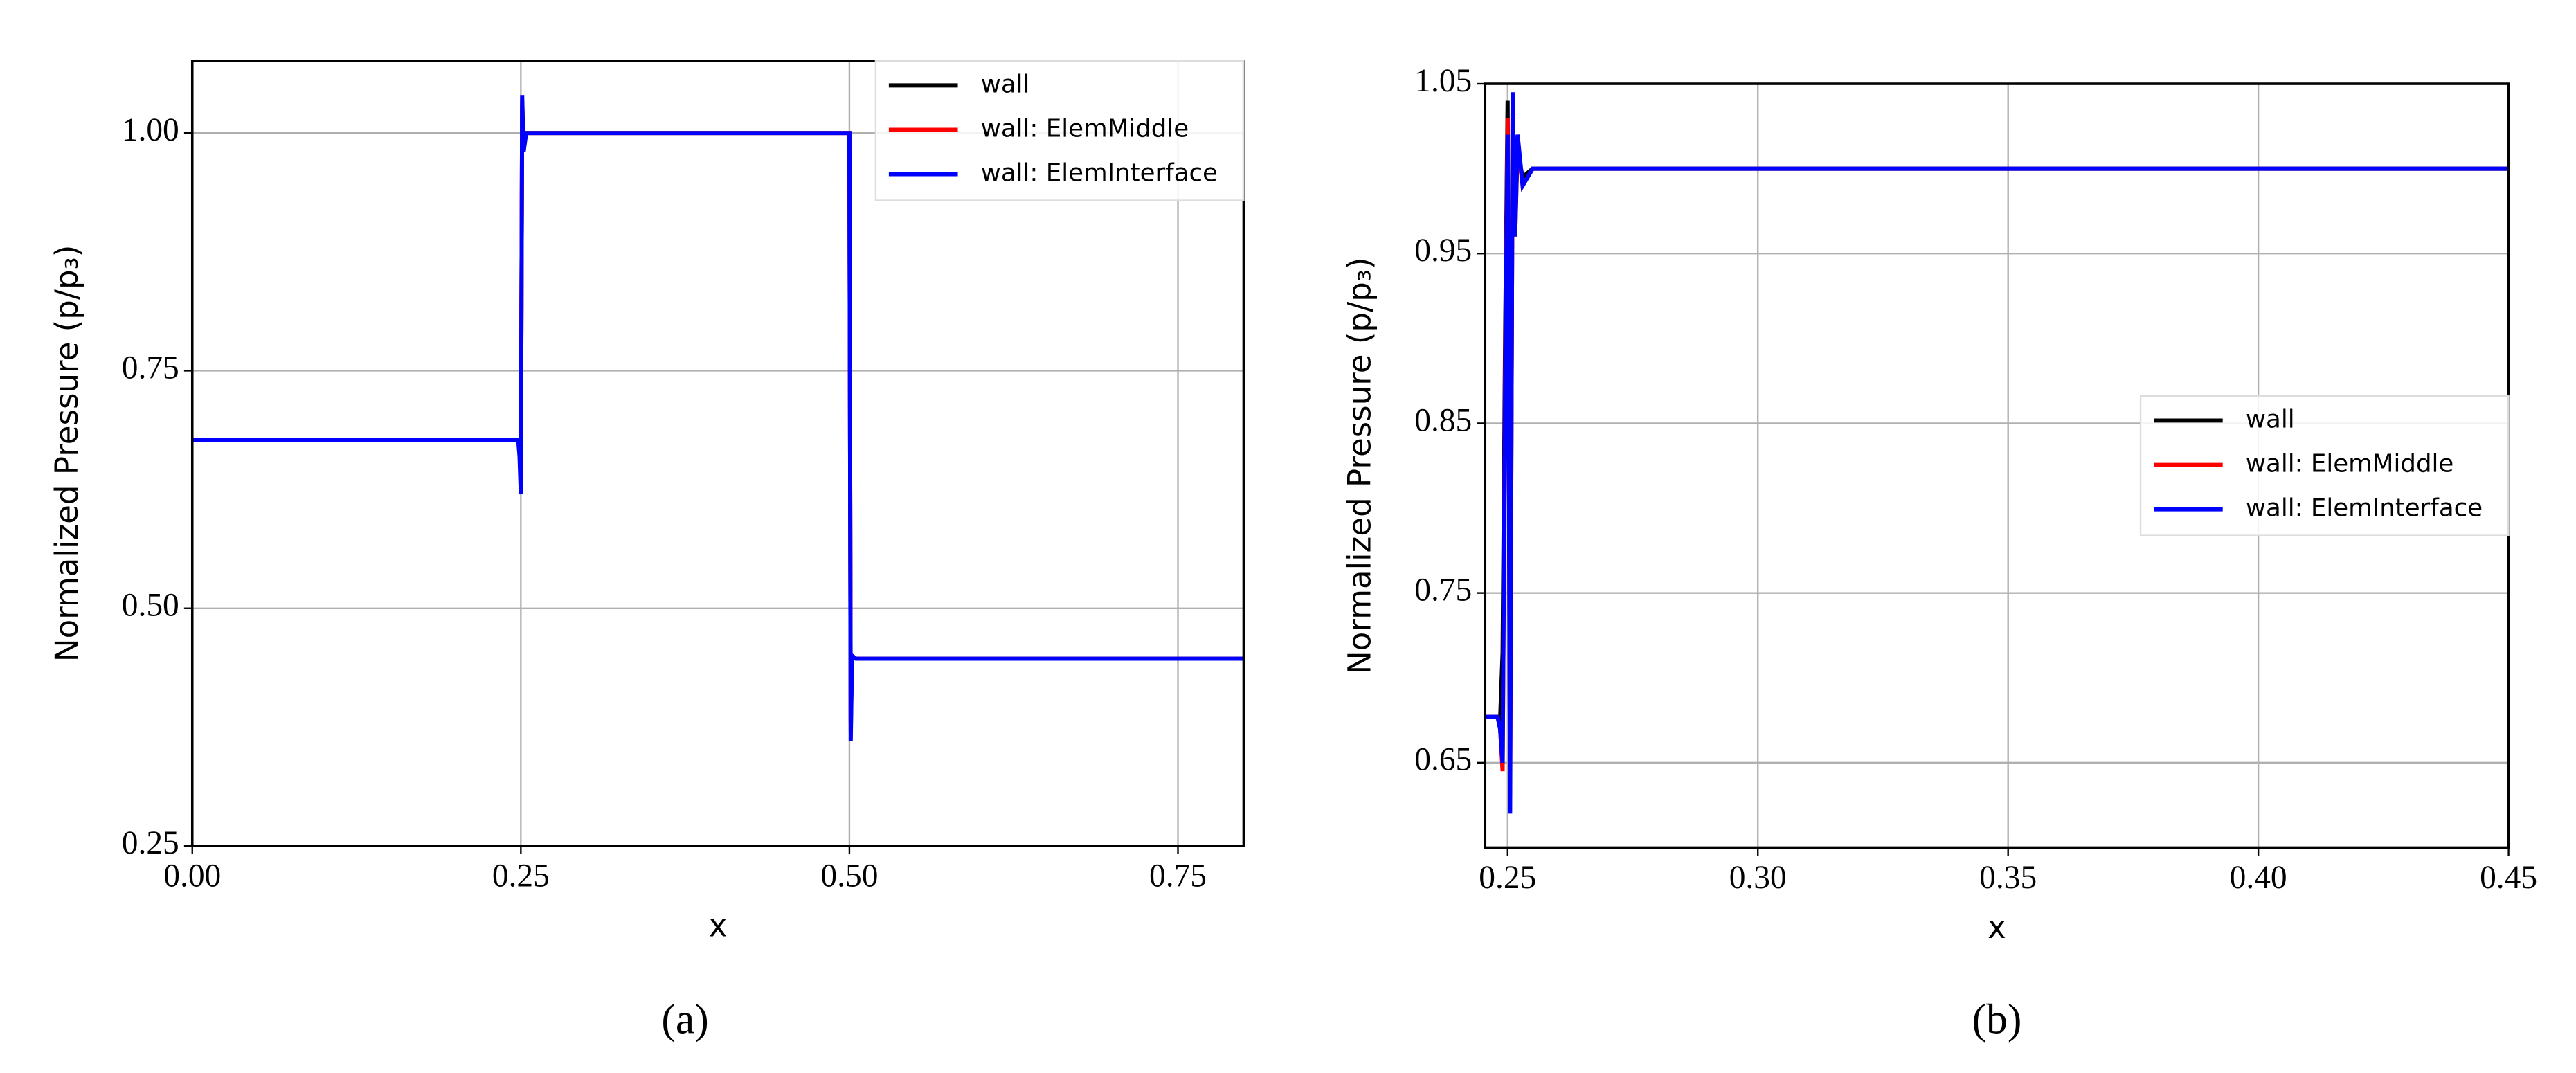  What do you see at coordinates (192, 876) in the screenshot?
I see `x-tick-label: 0.00` at bounding box center [192, 876].